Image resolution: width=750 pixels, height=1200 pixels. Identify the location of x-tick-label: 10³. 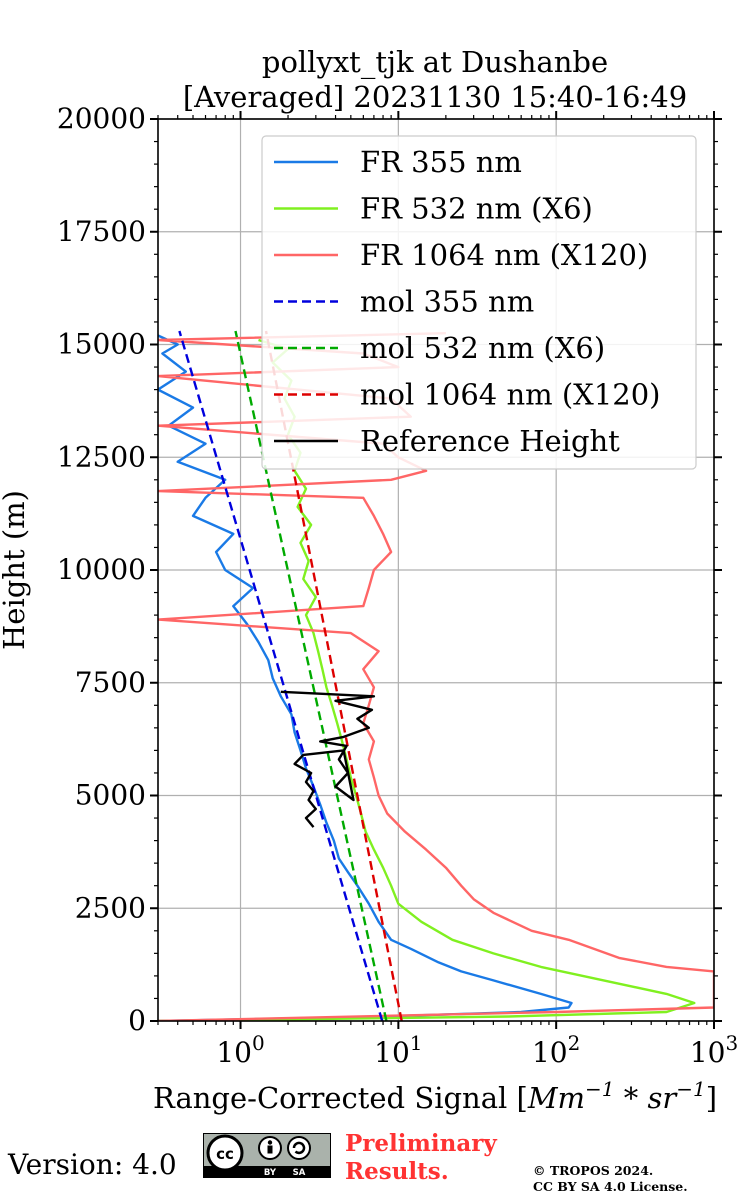
(714, 1050).